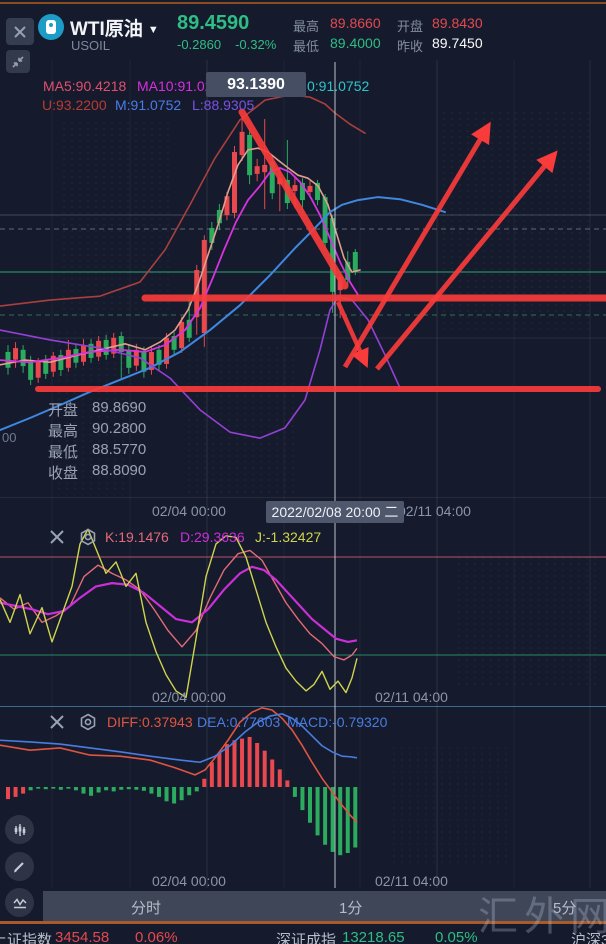  I want to click on stat-prevclose-value: 89.7450, so click(457, 43).